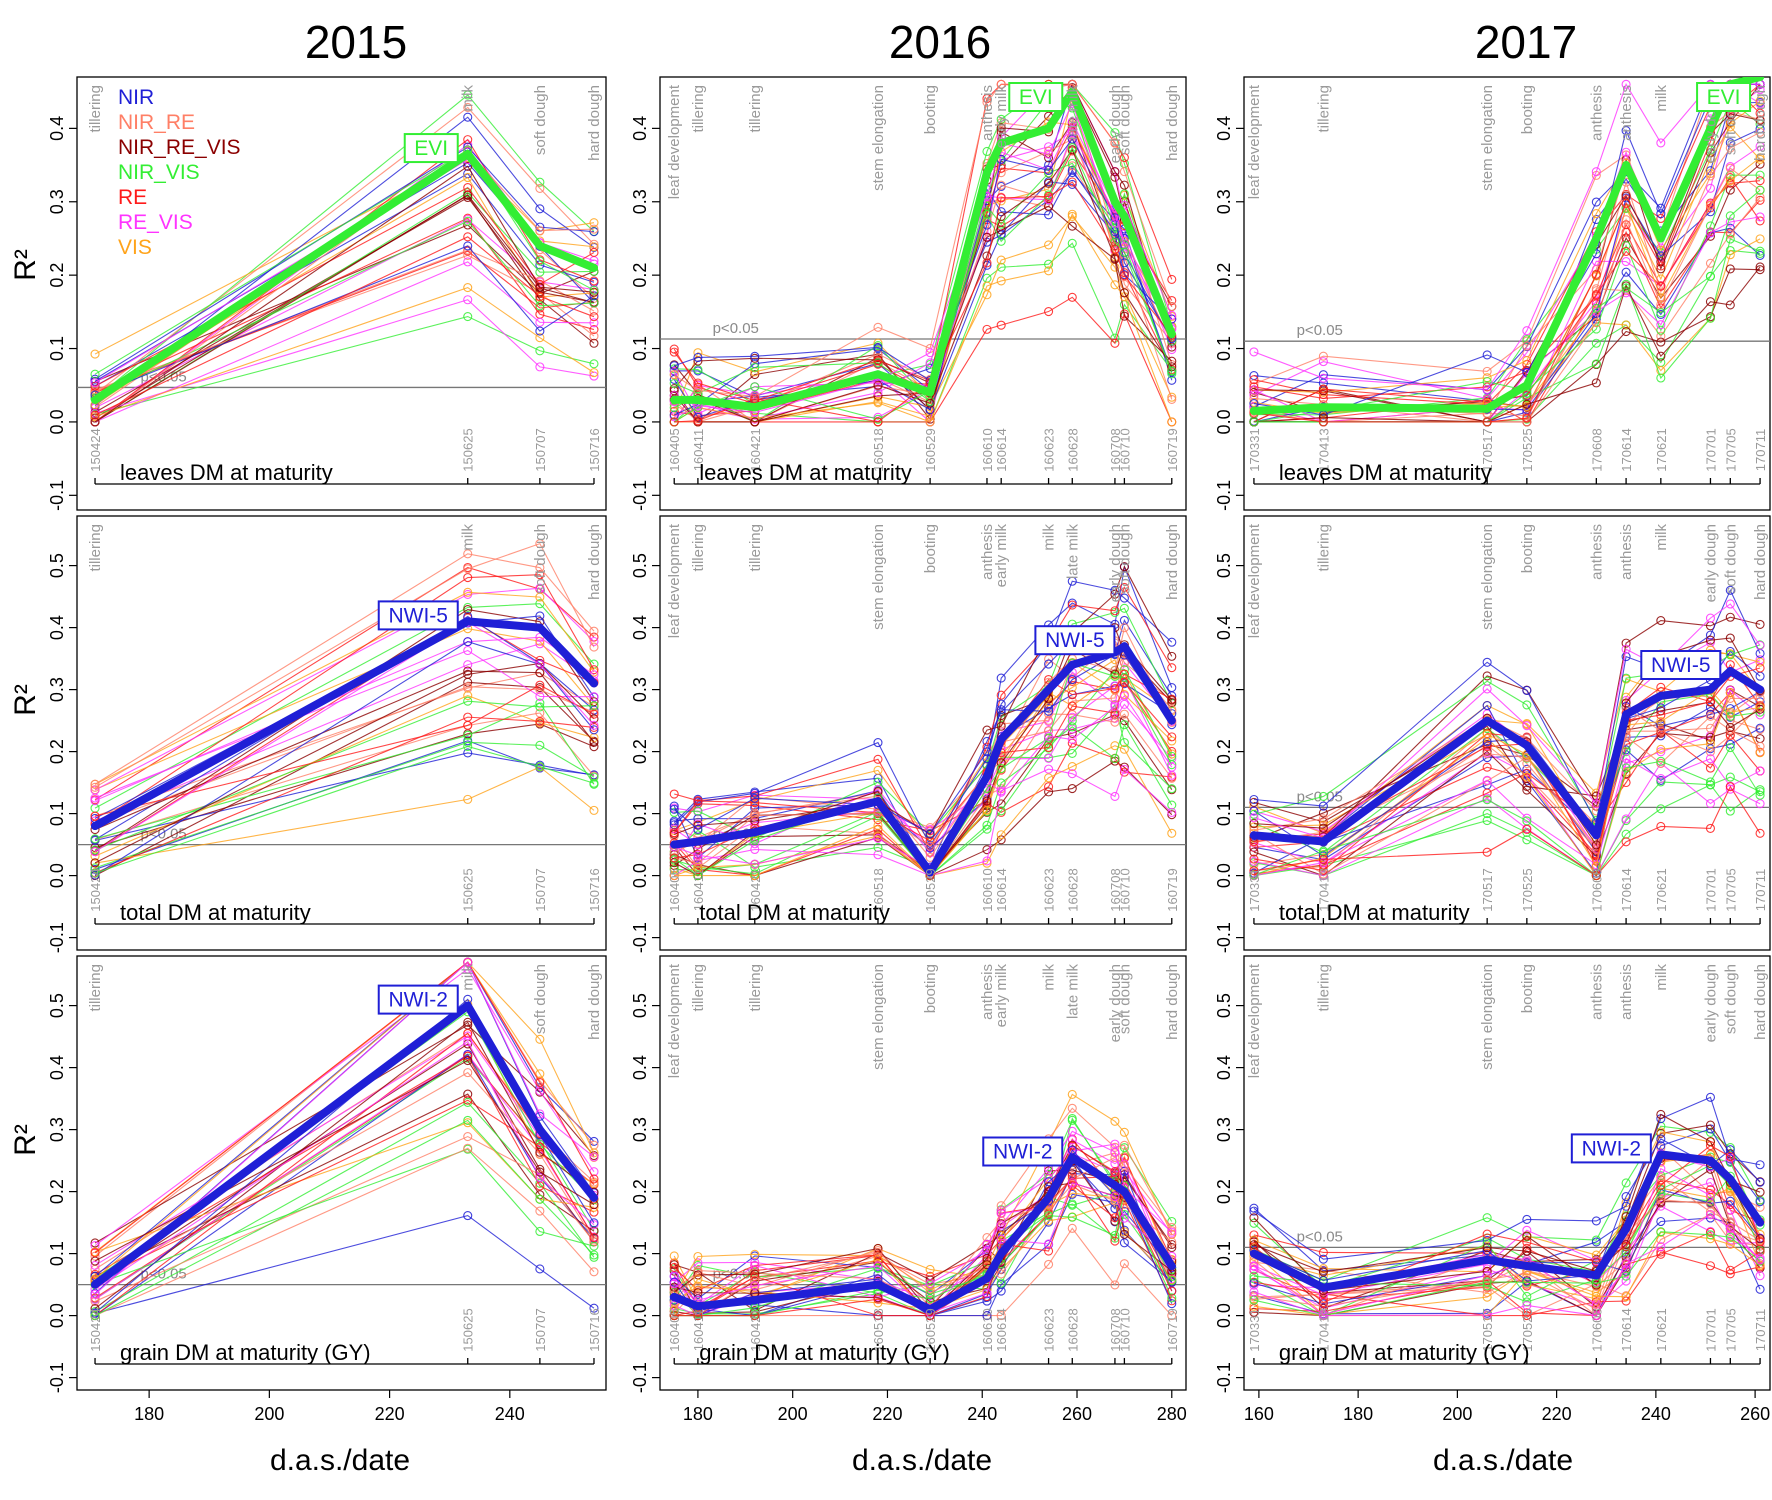 The width and height of the screenshot is (1772, 1500). Describe the element at coordinates (431, 148) in the screenshot. I see `highlight-label: EVI` at that location.